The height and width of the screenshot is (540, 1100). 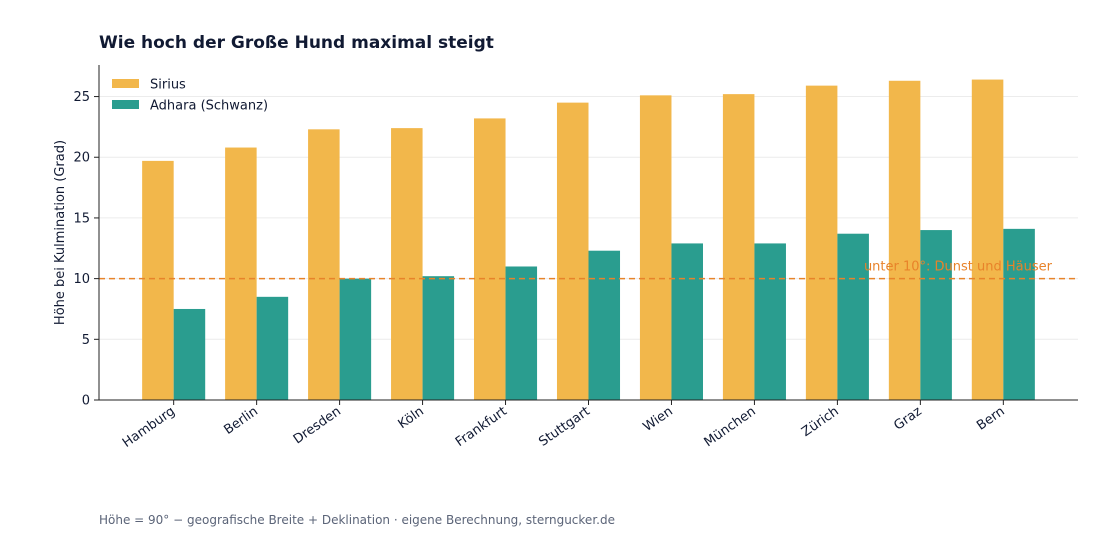 I want to click on x-tick-label: Bern, so click(x=990, y=419).